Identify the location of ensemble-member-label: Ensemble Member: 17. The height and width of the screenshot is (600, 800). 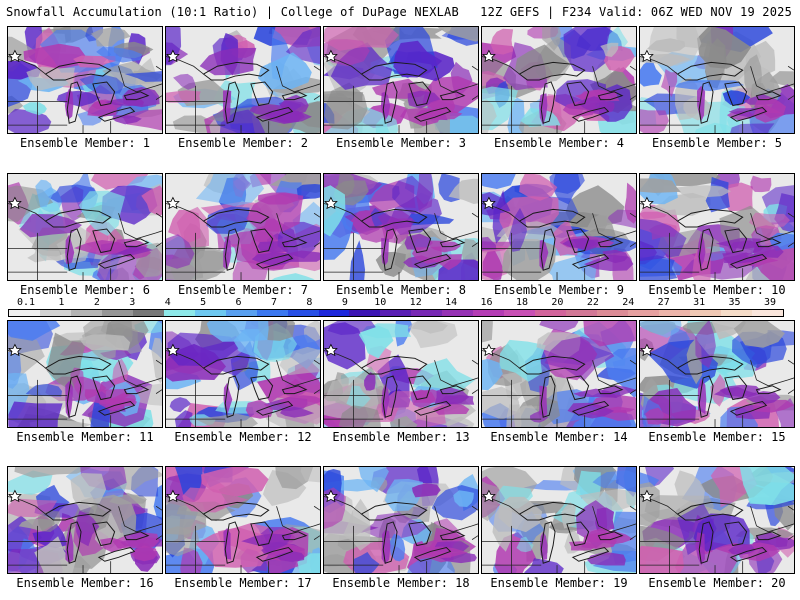
(243, 583).